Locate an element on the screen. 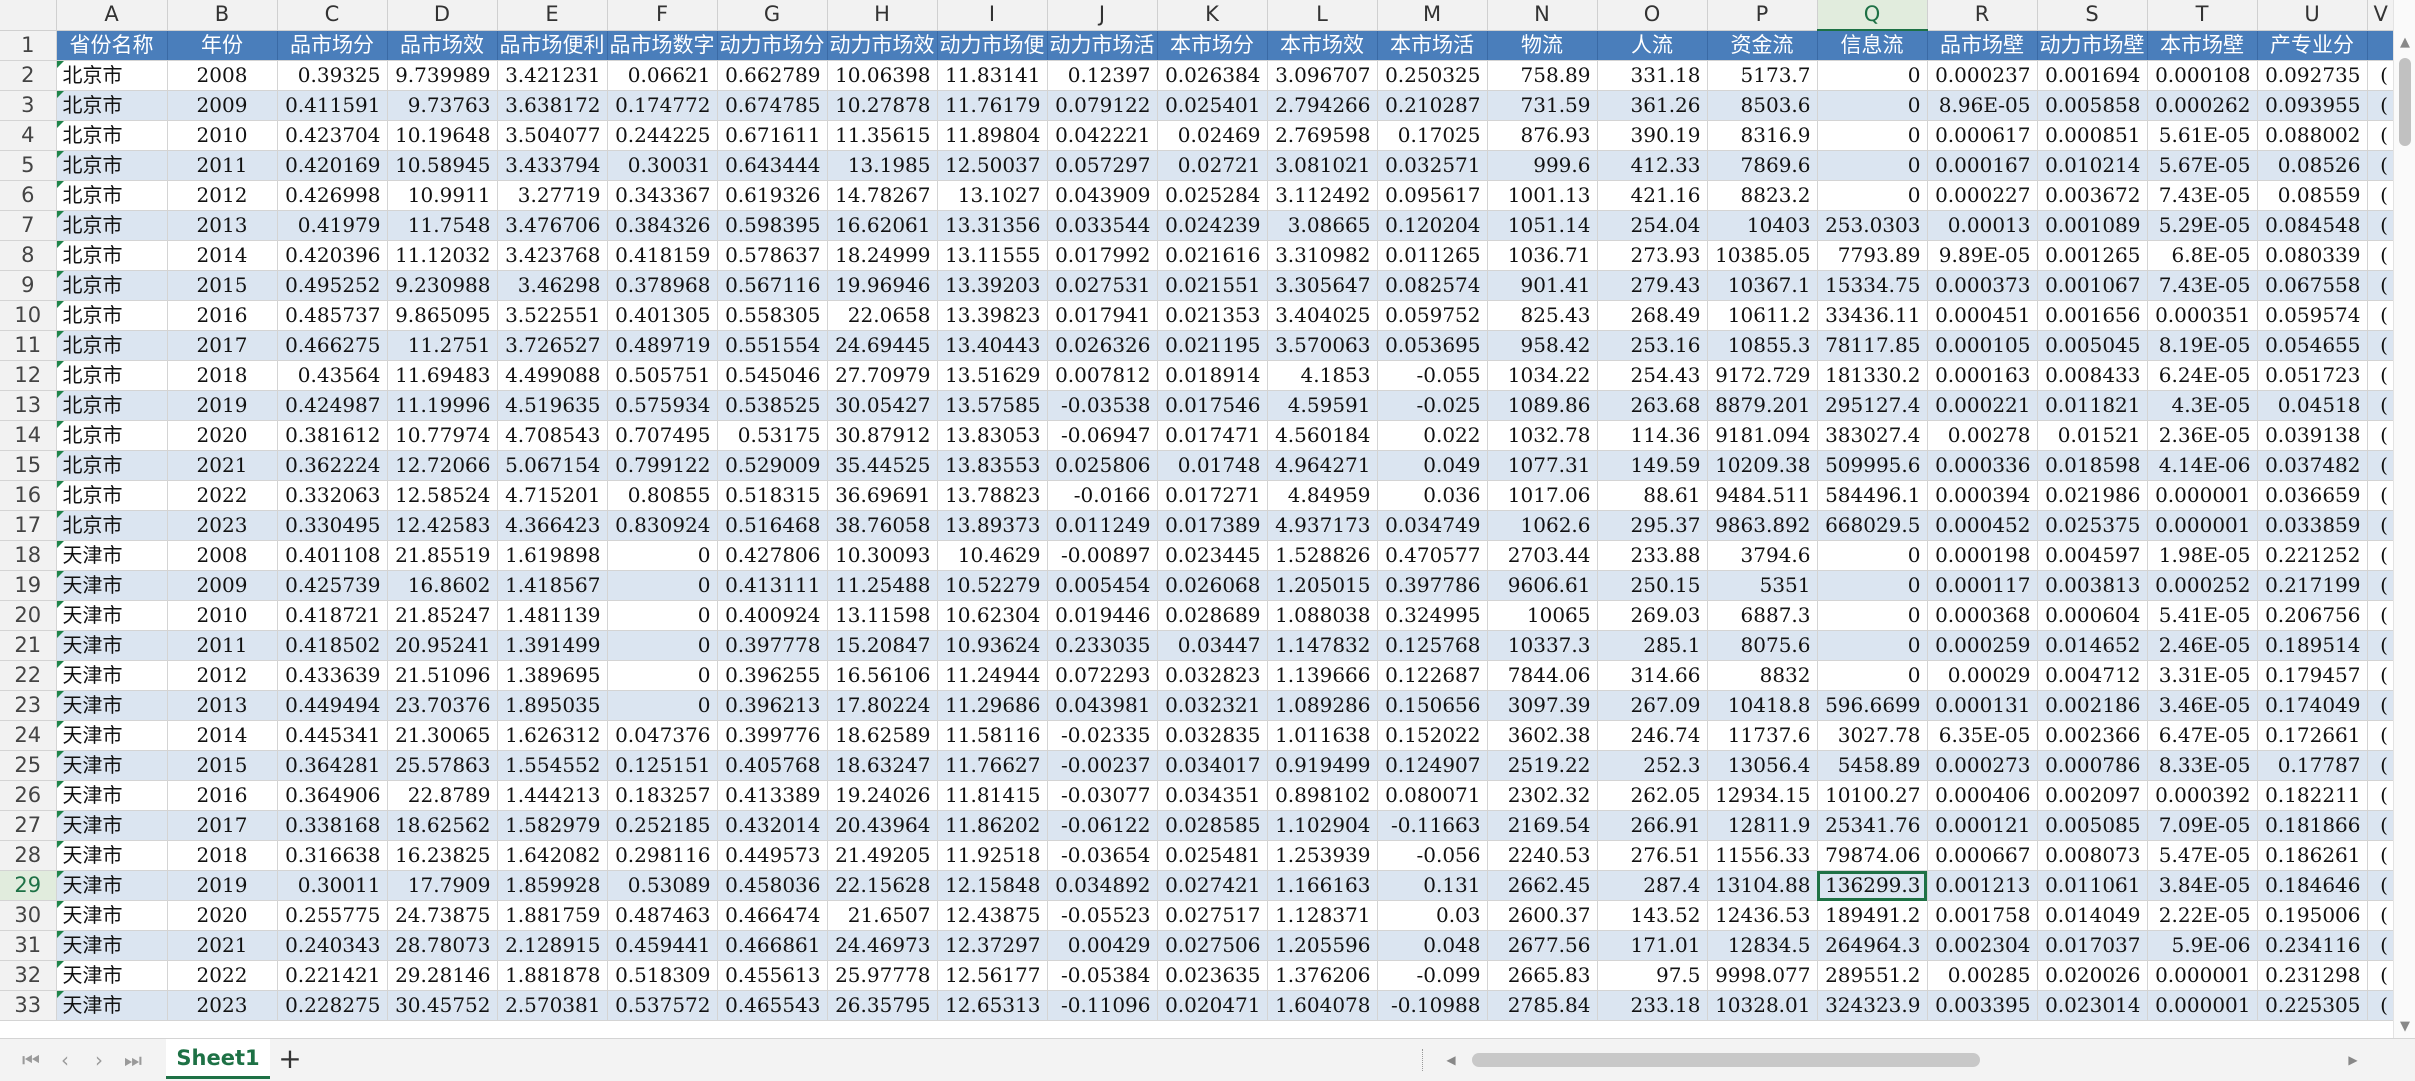  value-cell: 0.495252 is located at coordinates (332, 285).